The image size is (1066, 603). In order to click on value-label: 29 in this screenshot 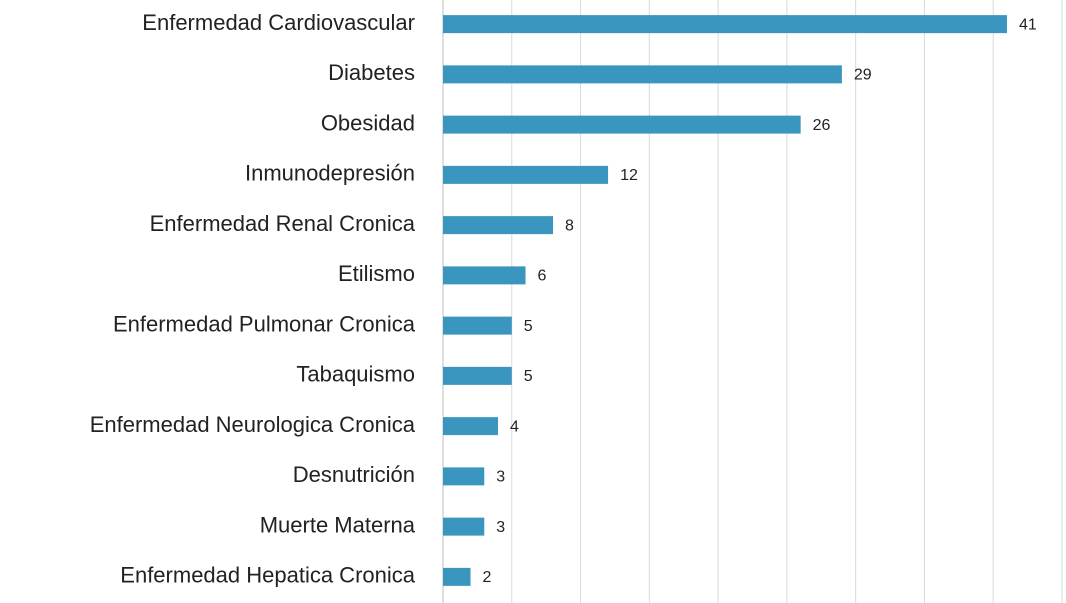, I will do `click(863, 75)`.